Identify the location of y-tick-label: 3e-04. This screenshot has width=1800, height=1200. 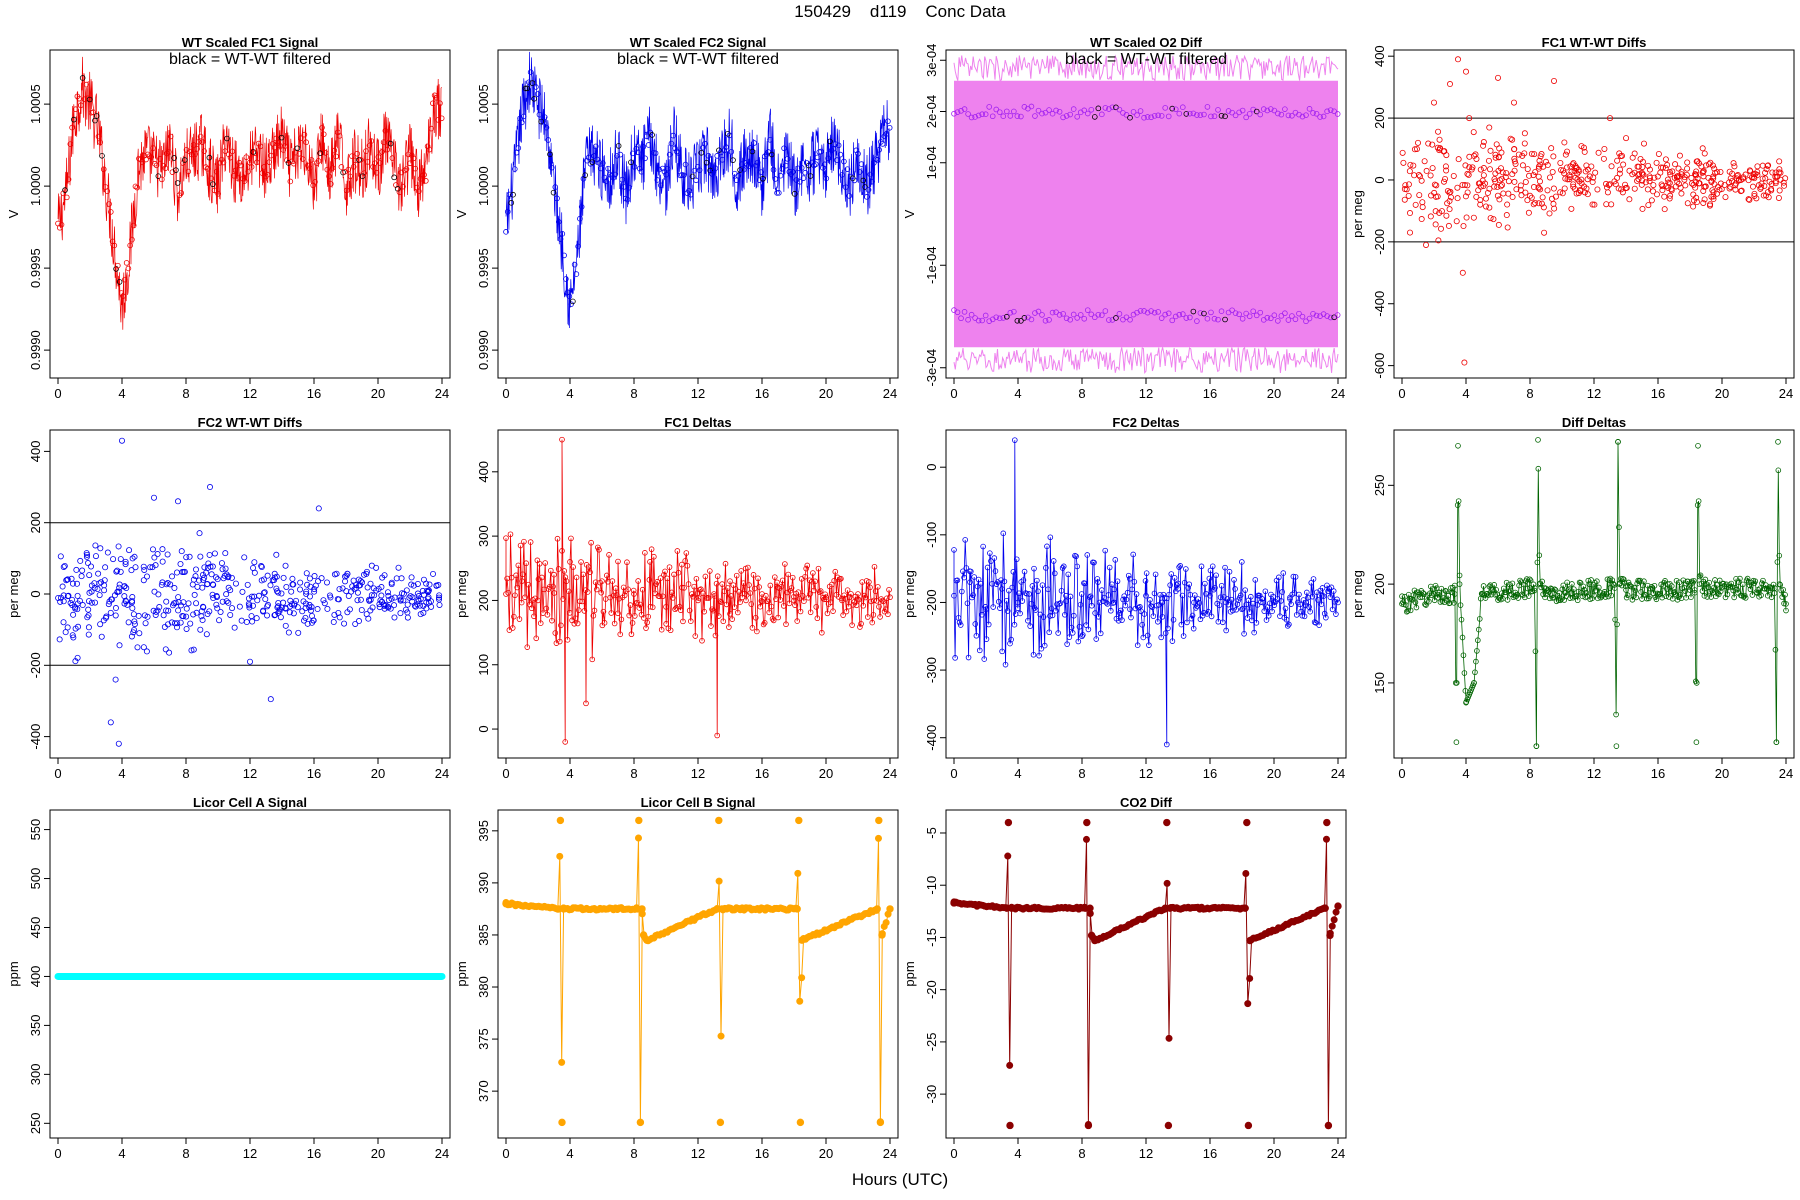
(931, 60).